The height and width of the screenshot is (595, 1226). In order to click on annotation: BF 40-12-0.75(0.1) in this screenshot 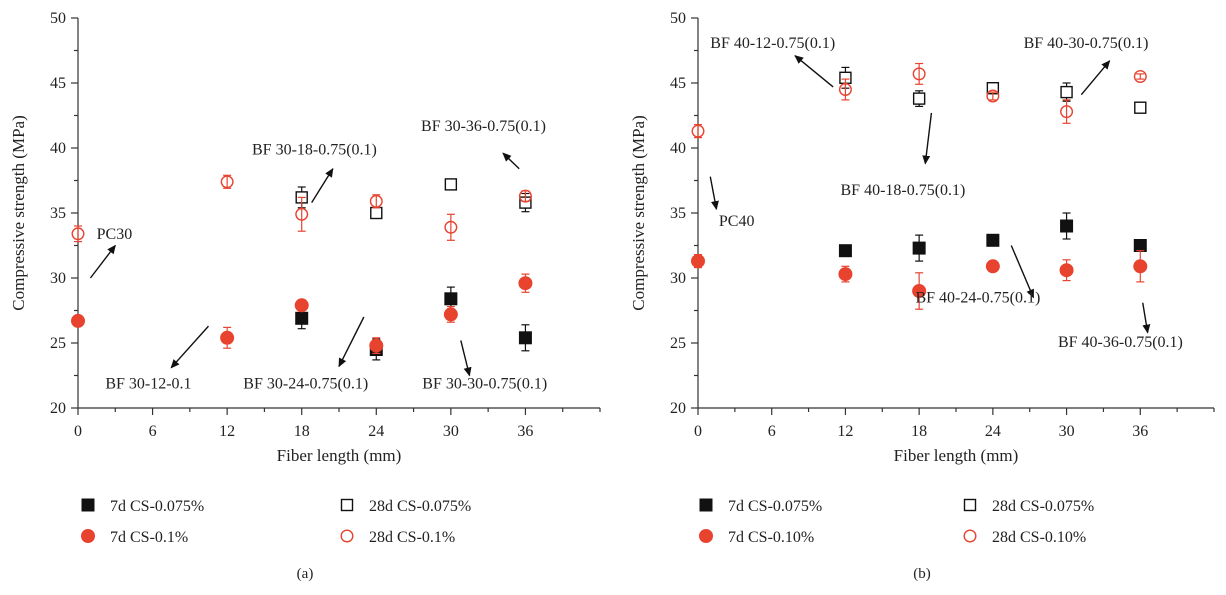, I will do `click(772, 61)`.